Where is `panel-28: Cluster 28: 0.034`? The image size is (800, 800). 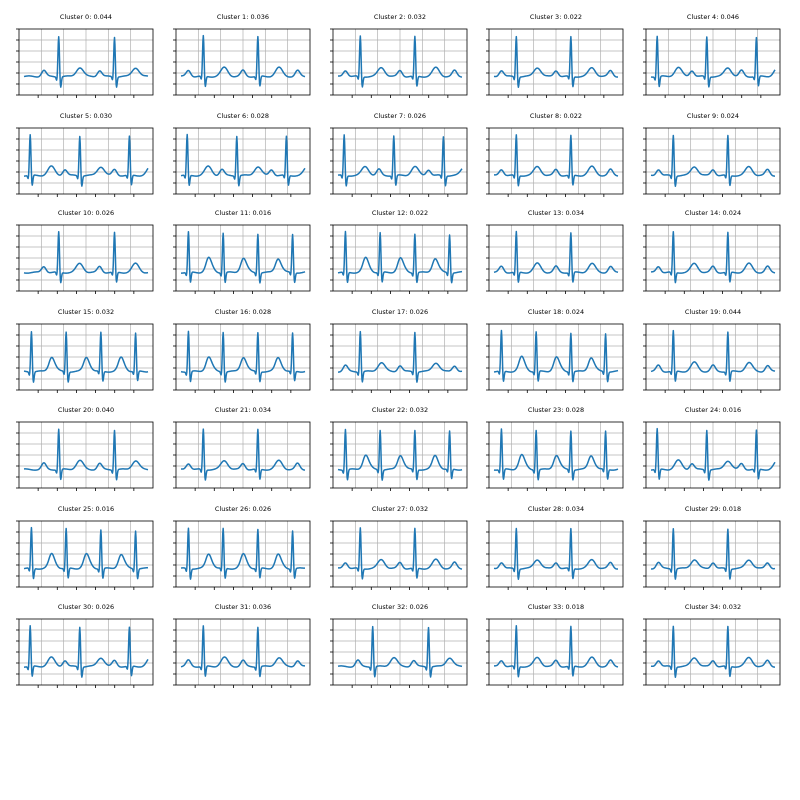
panel-28: Cluster 28: 0.034 is located at coordinates (555, 547).